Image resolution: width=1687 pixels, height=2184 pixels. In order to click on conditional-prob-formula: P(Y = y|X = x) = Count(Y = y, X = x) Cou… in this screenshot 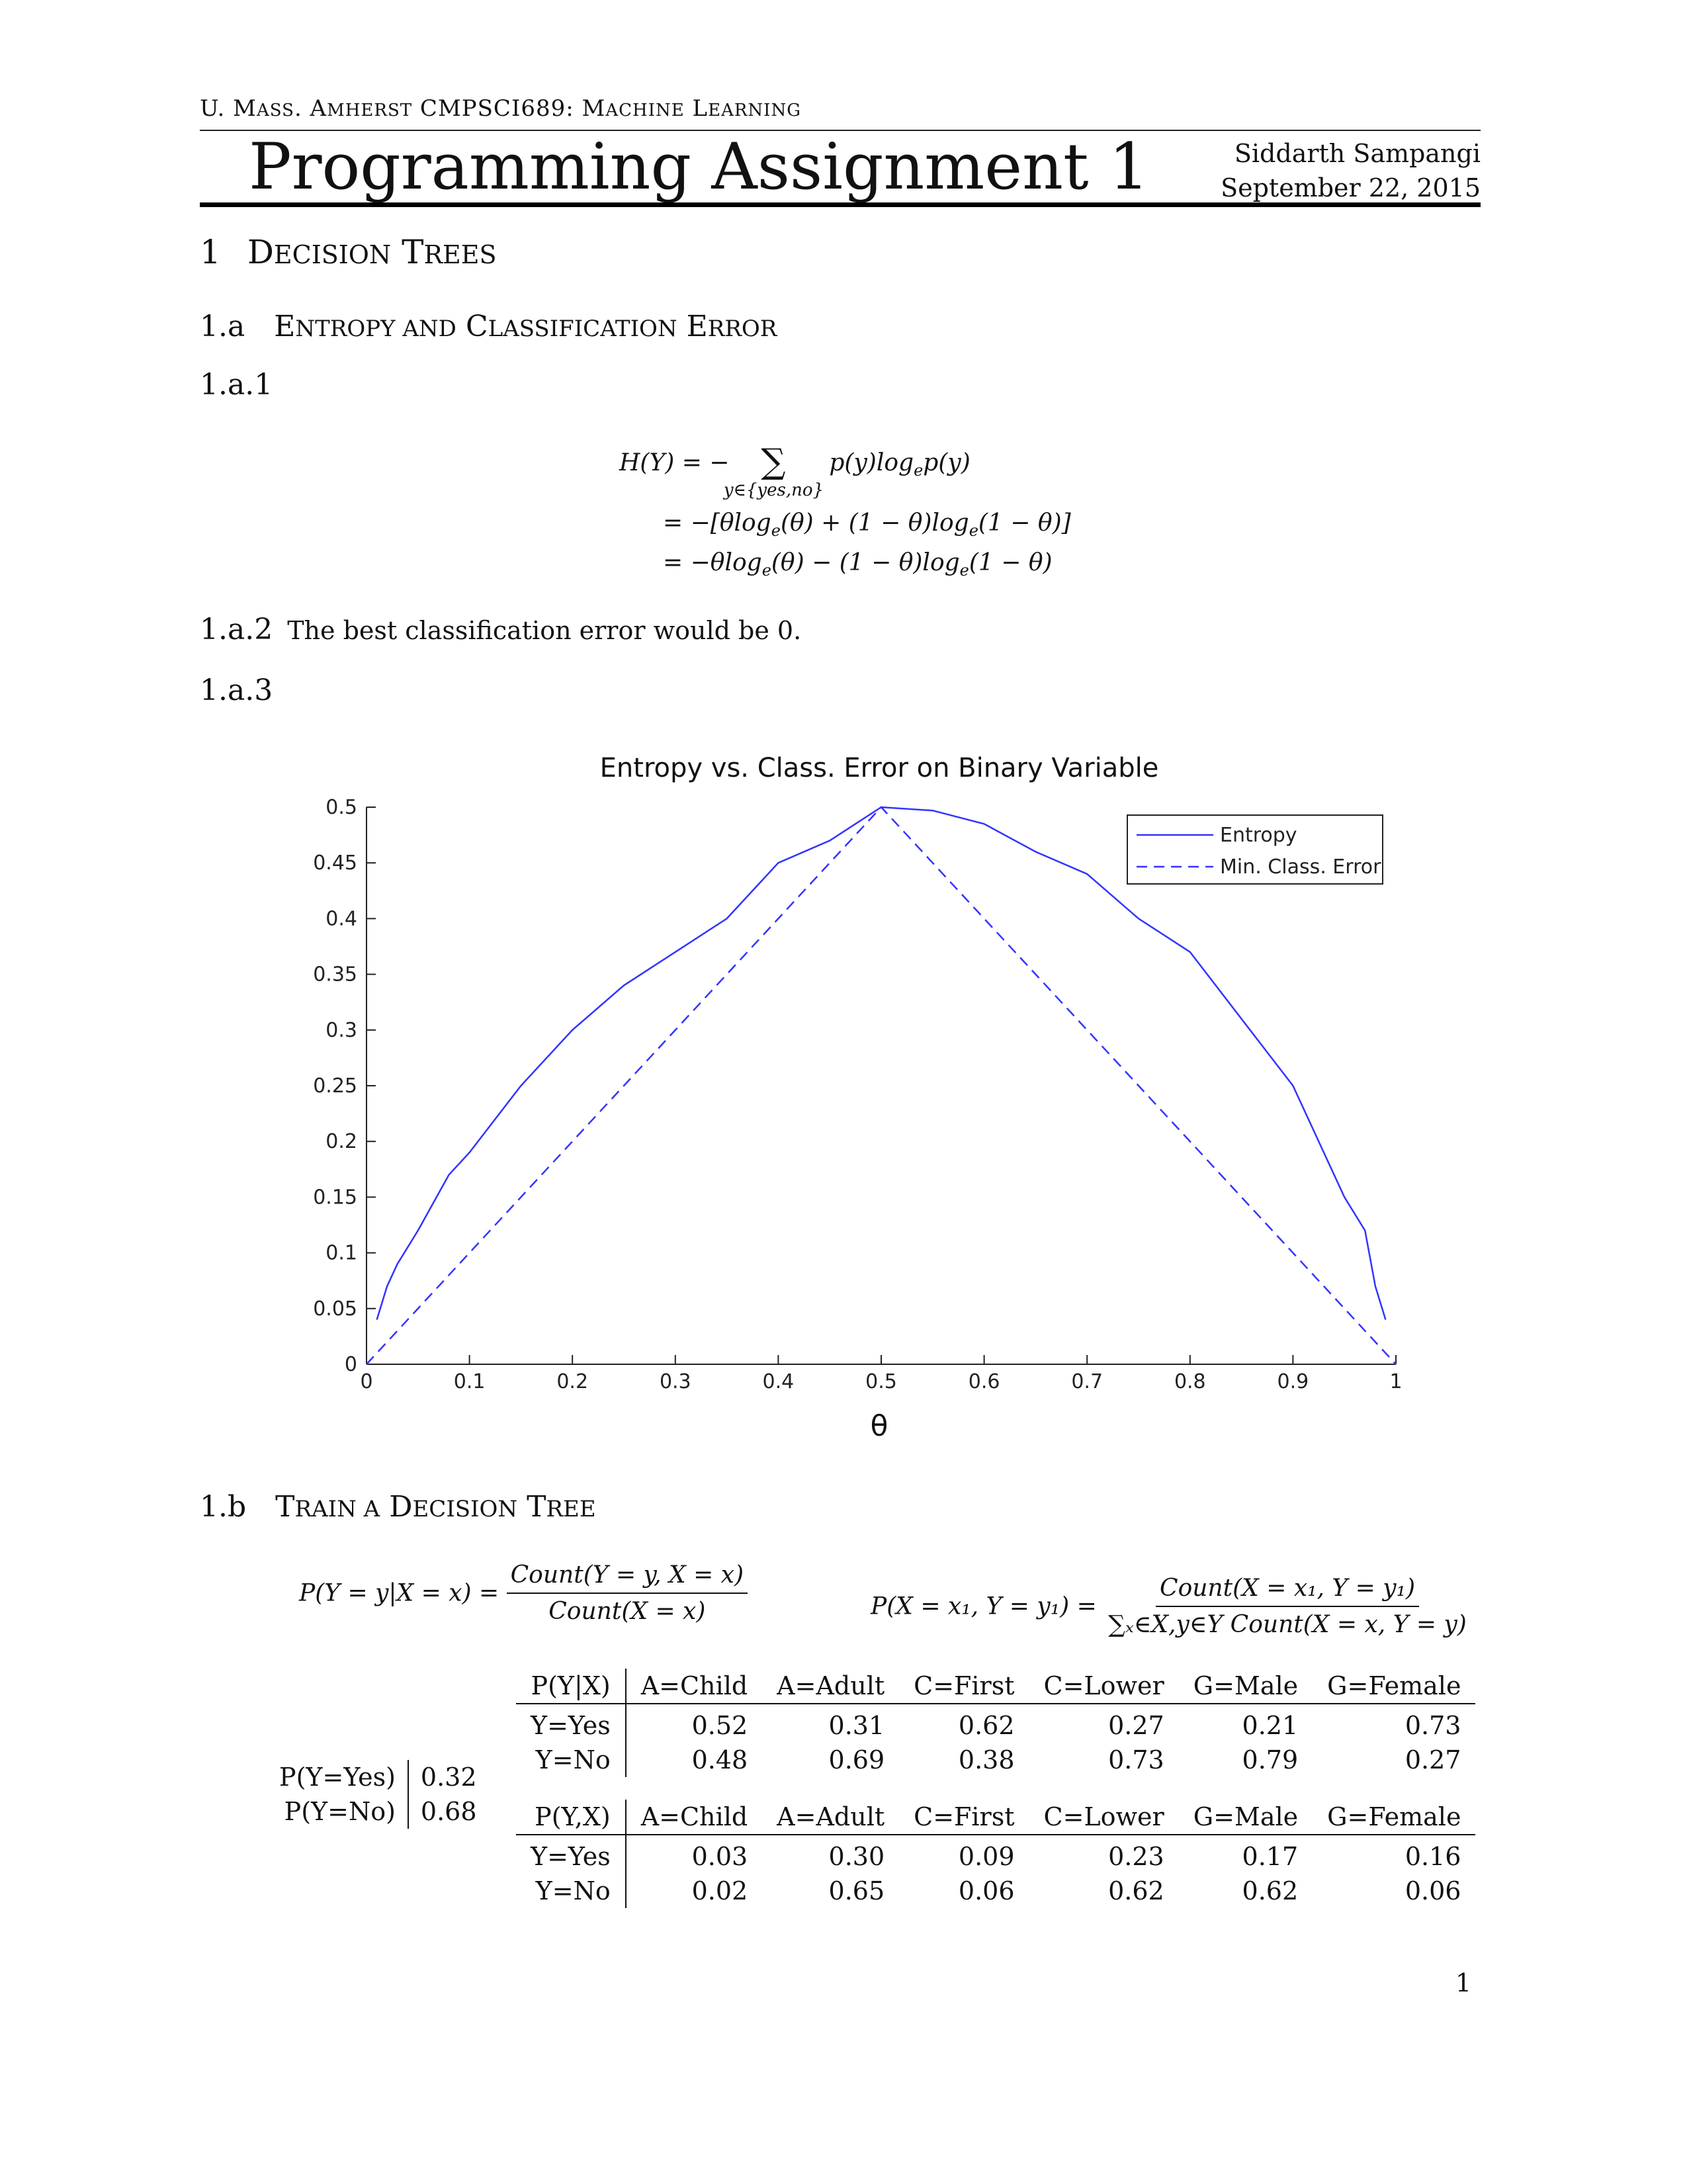, I will do `click(523, 1593)`.